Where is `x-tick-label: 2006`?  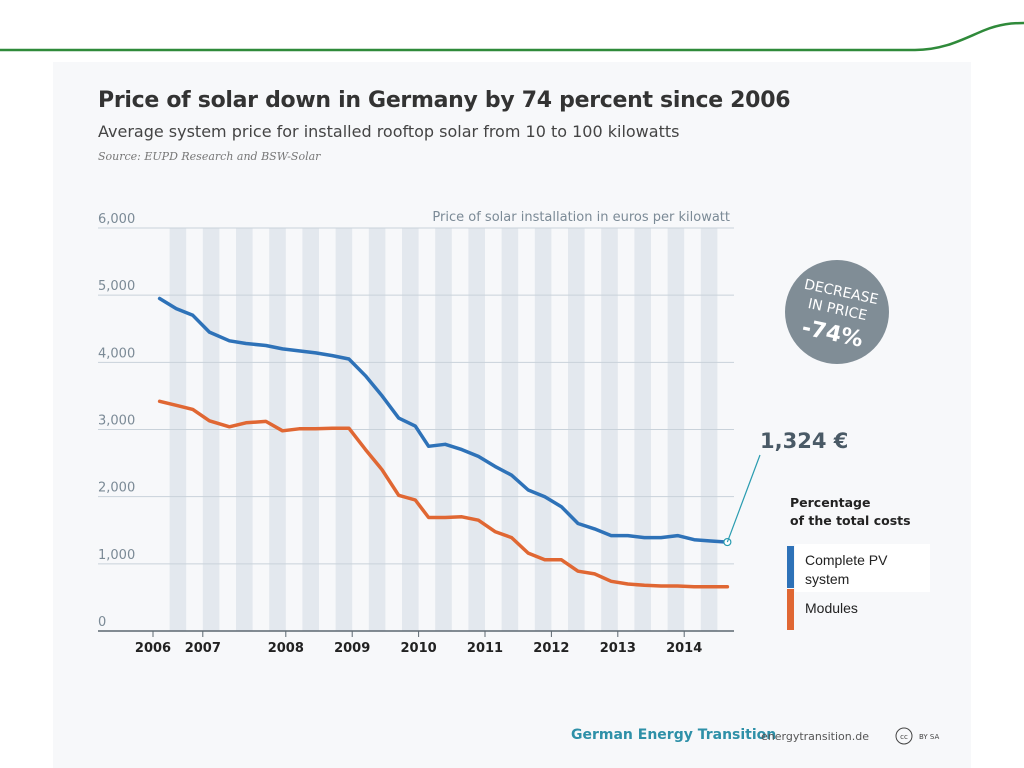
x-tick-label: 2006 is located at coordinates (153, 648).